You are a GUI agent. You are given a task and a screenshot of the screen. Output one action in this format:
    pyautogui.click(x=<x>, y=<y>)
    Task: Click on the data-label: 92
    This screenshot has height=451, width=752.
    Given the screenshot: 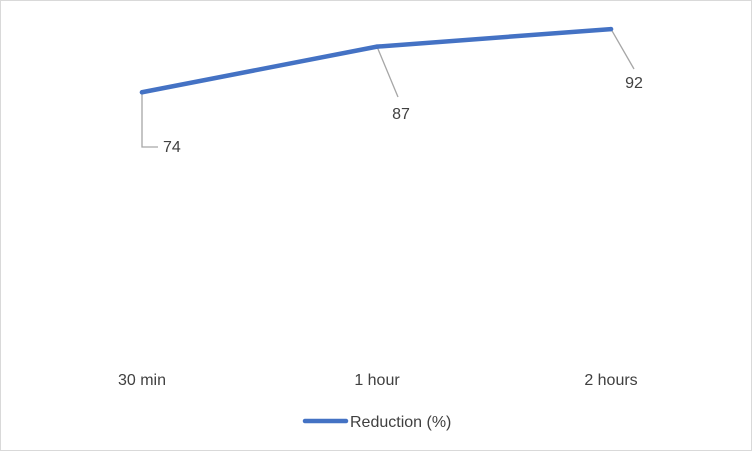 What is the action you would take?
    pyautogui.click(x=634, y=83)
    